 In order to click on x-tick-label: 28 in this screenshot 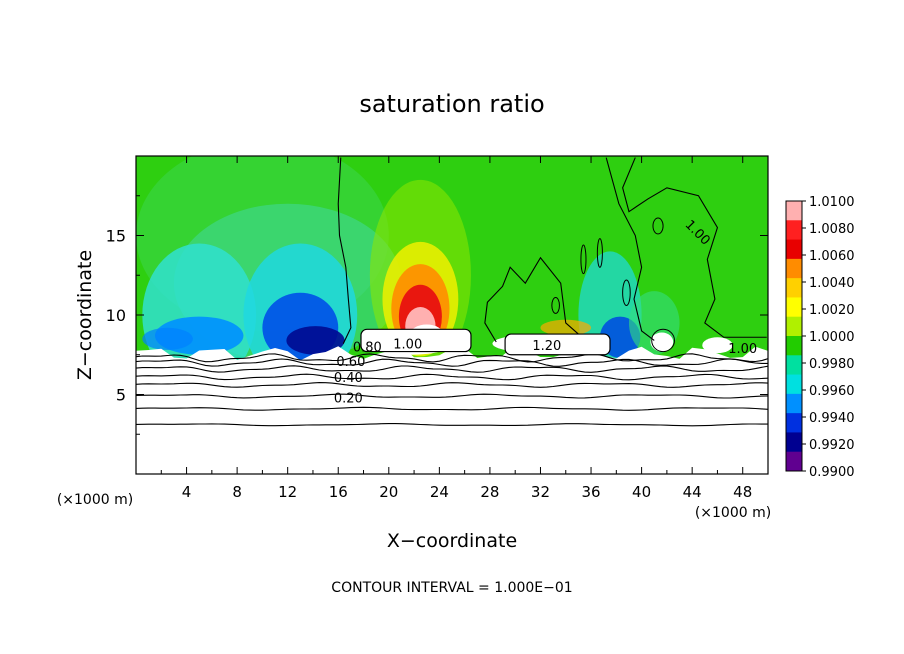, I will do `click(489, 492)`.